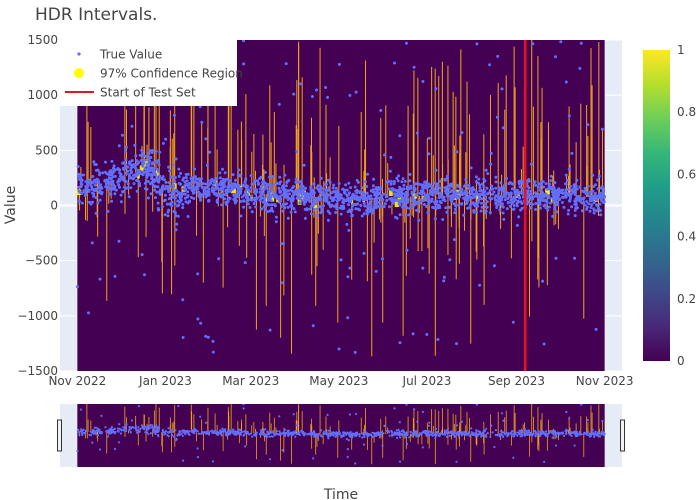 The width and height of the screenshot is (700, 500). I want to click on legend-item-test-start: Start of Test Set, so click(130, 93).